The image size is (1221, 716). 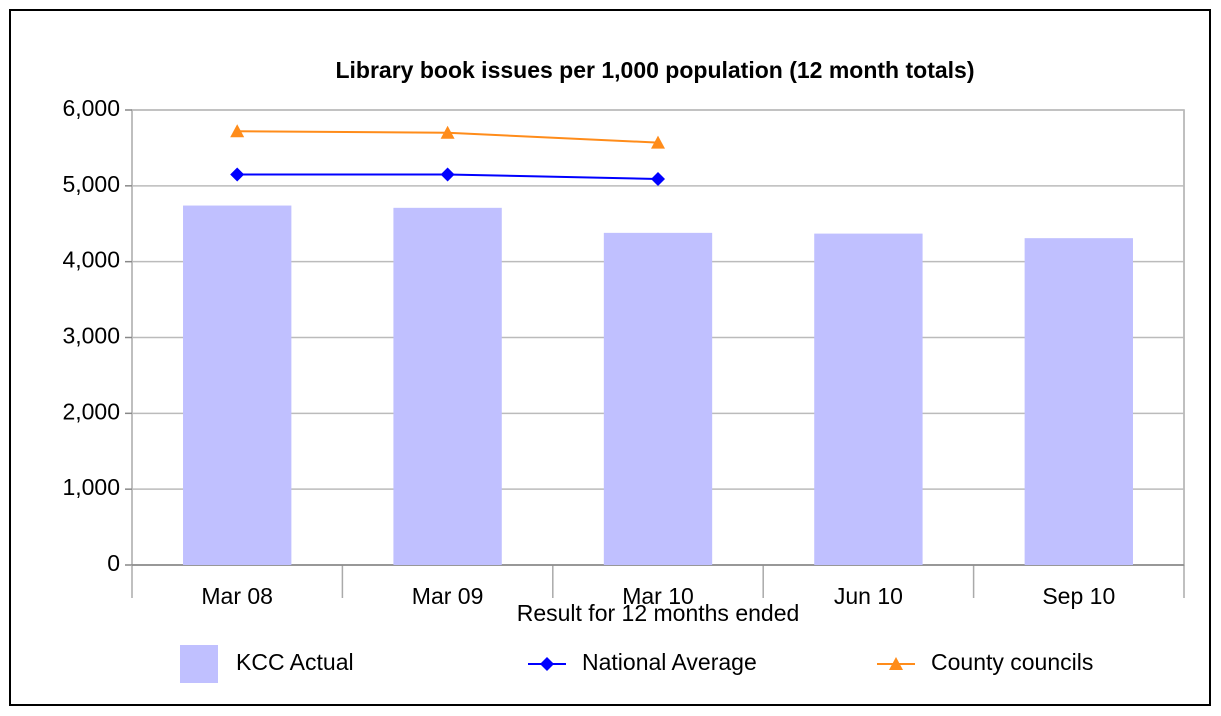 I want to click on x-tick-label: Mar 10, so click(x=658, y=596).